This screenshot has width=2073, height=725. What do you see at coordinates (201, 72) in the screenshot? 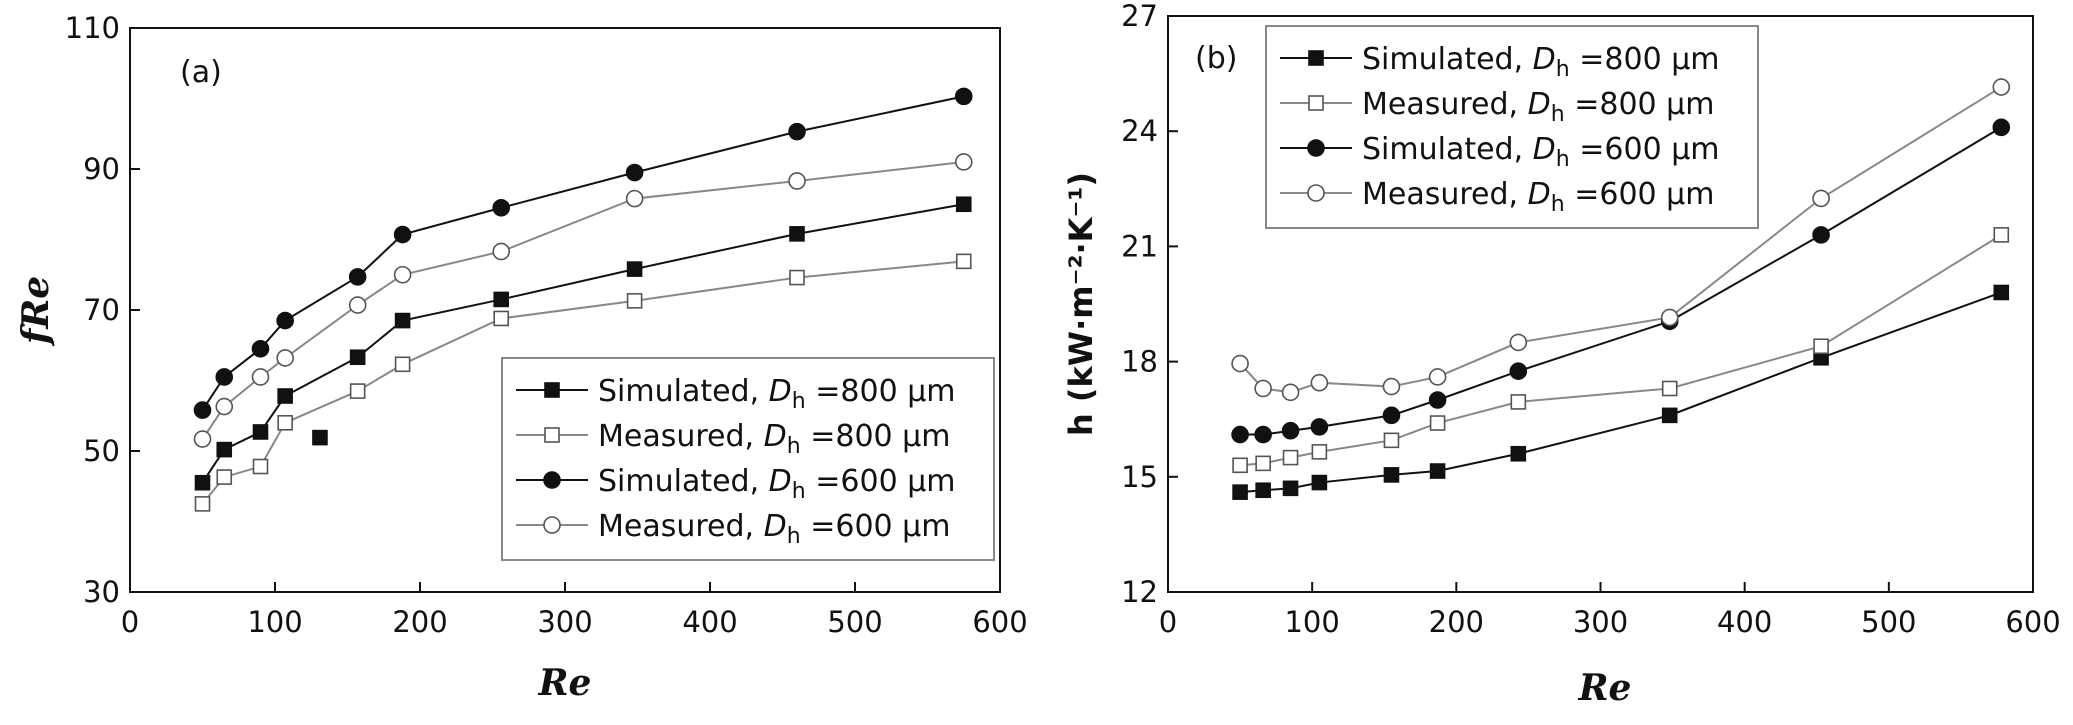
I see `panel-label-a: (a)` at bounding box center [201, 72].